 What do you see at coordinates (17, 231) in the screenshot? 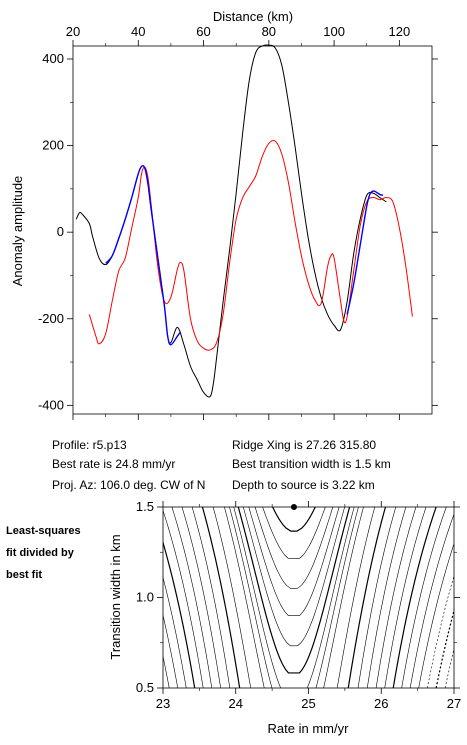
I see `profile-y-axis-title: Anomaly amplitude` at bounding box center [17, 231].